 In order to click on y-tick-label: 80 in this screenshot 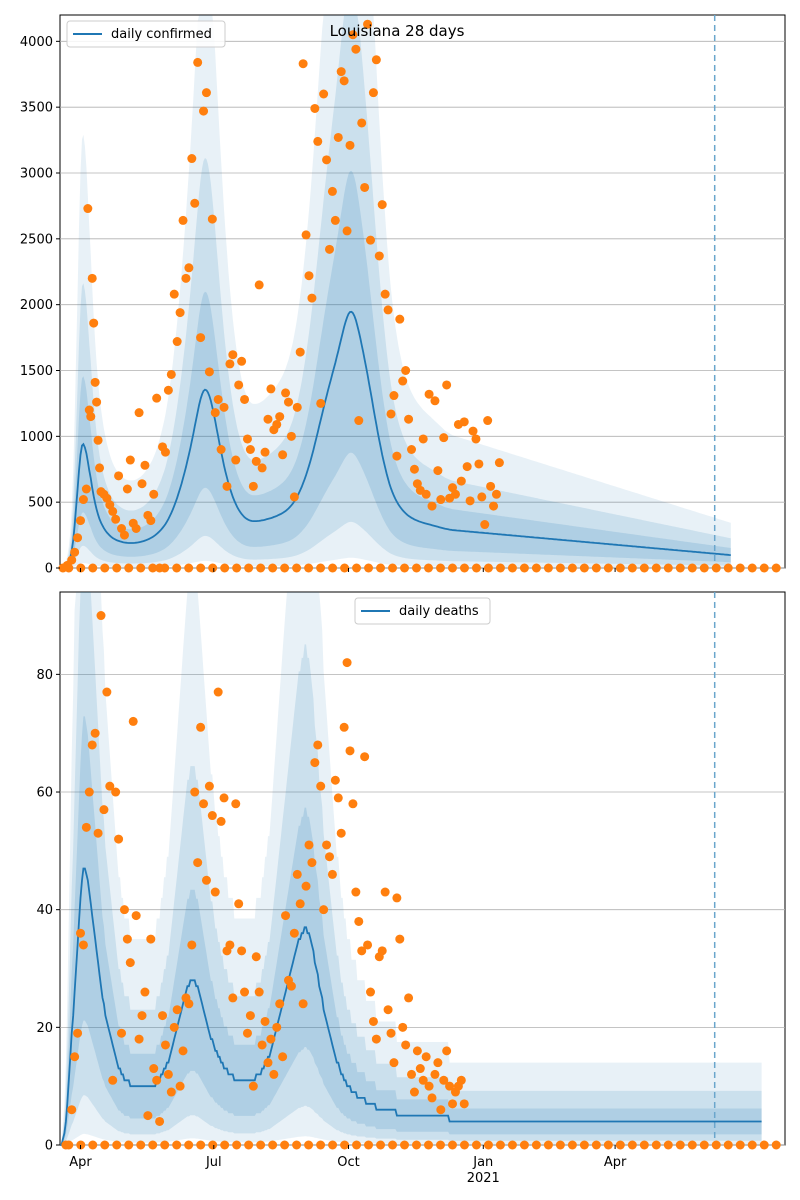, I will do `click(44, 675)`.